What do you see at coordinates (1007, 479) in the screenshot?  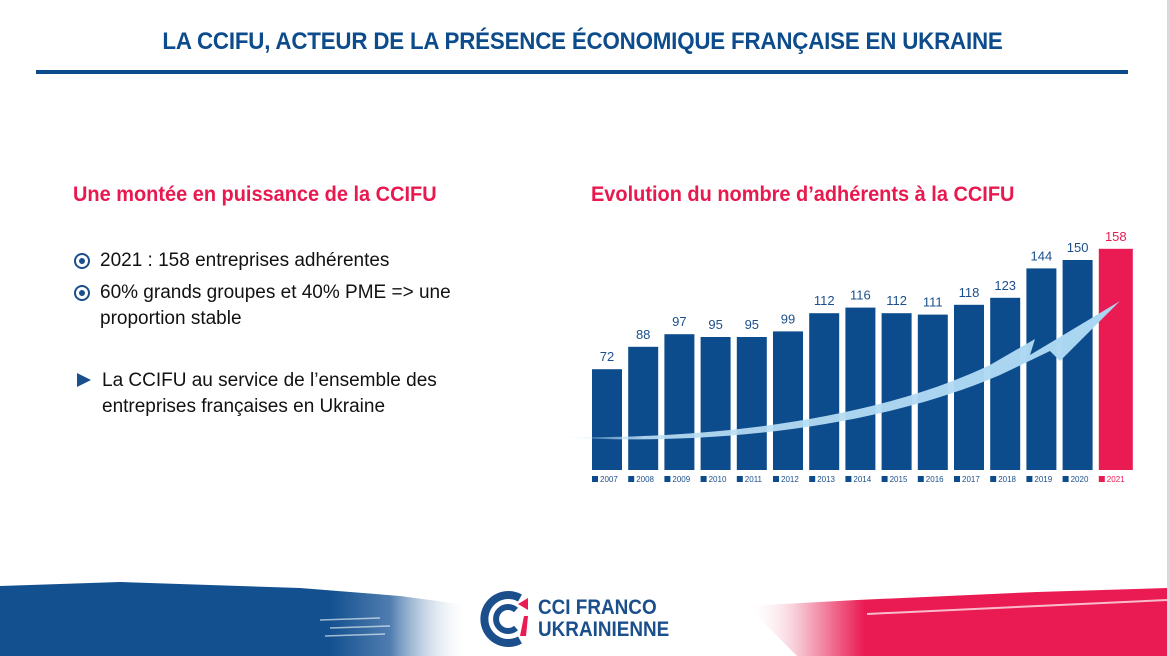 I see `legend-label-2018: 2018` at bounding box center [1007, 479].